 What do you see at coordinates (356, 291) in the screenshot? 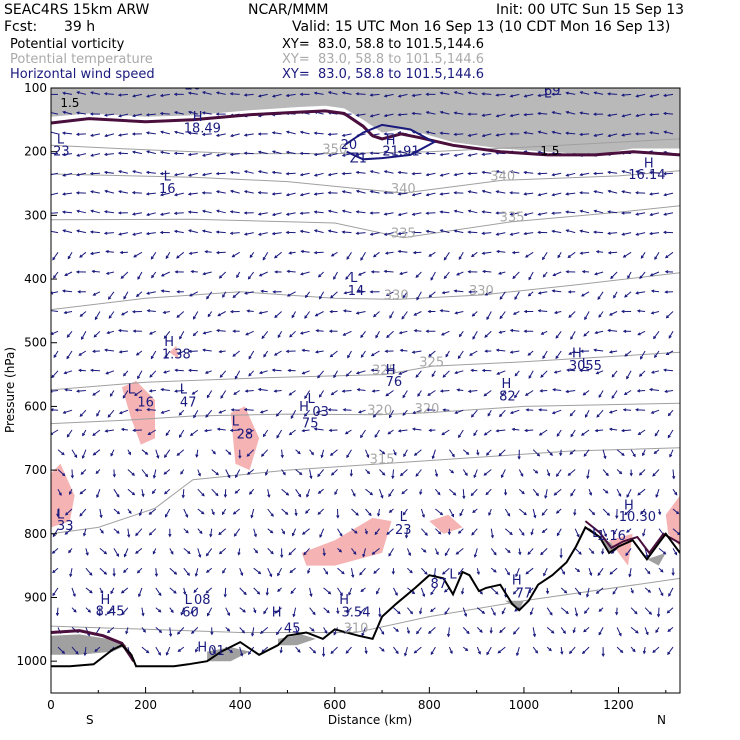
I see `wind-label: 14` at bounding box center [356, 291].